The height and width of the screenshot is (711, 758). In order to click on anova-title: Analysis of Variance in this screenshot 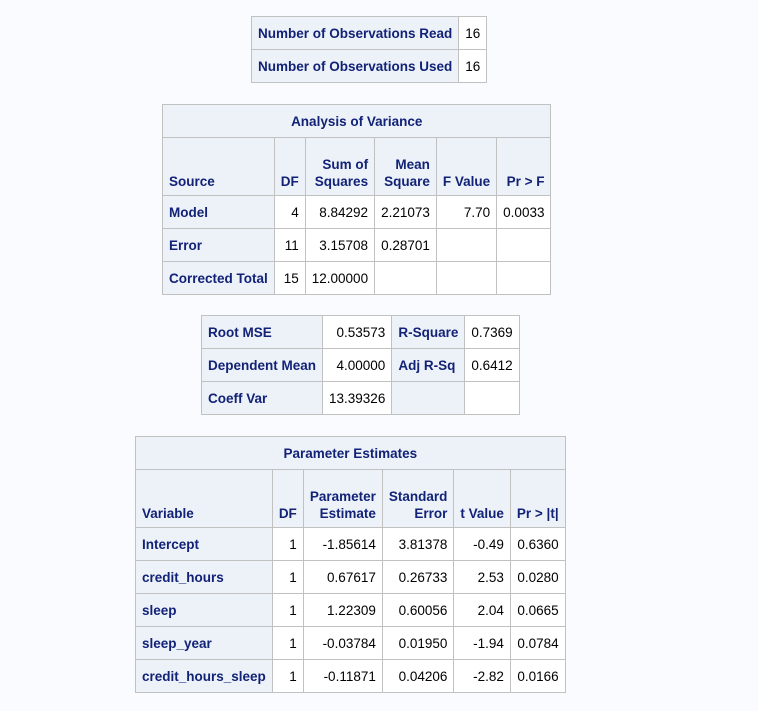, I will do `click(356, 121)`.